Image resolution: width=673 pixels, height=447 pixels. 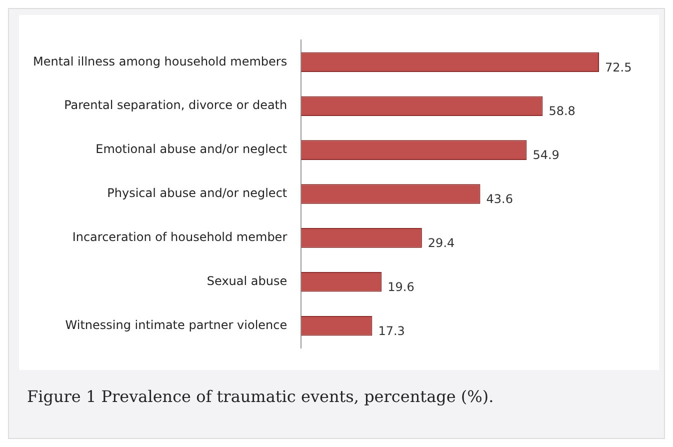 I want to click on y-tick-label: Parental separation, divorce or death, so click(x=176, y=105).